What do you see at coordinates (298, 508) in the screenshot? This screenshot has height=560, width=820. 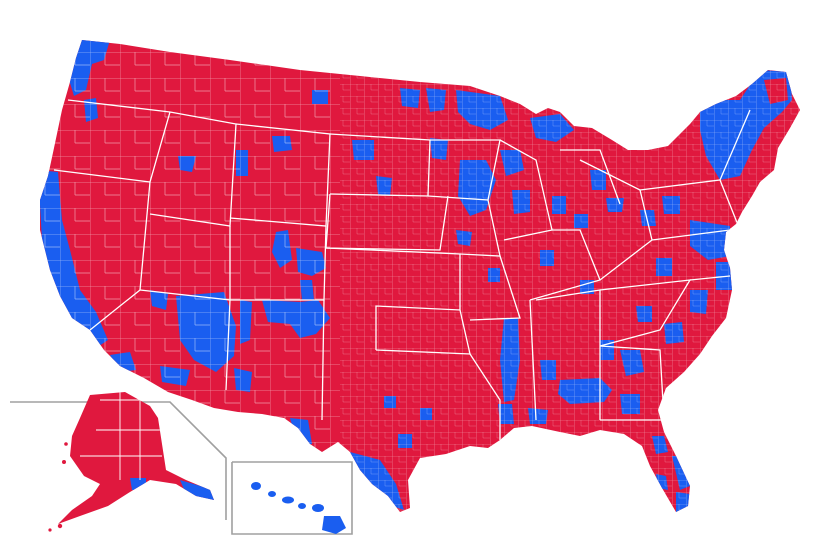 I see `hawaii-inset` at bounding box center [298, 508].